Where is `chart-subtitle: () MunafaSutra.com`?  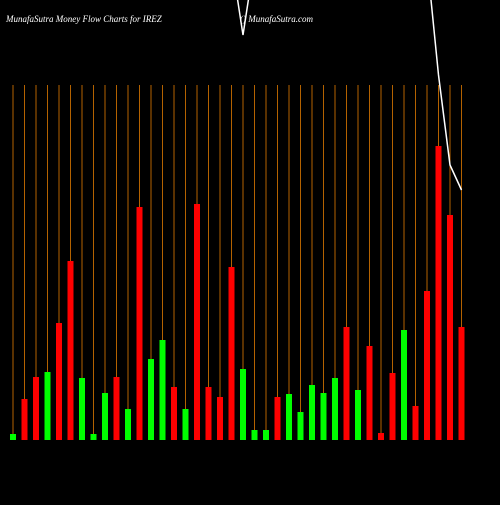
chart-subtitle: () MunafaSutra.com is located at coordinates (276, 19).